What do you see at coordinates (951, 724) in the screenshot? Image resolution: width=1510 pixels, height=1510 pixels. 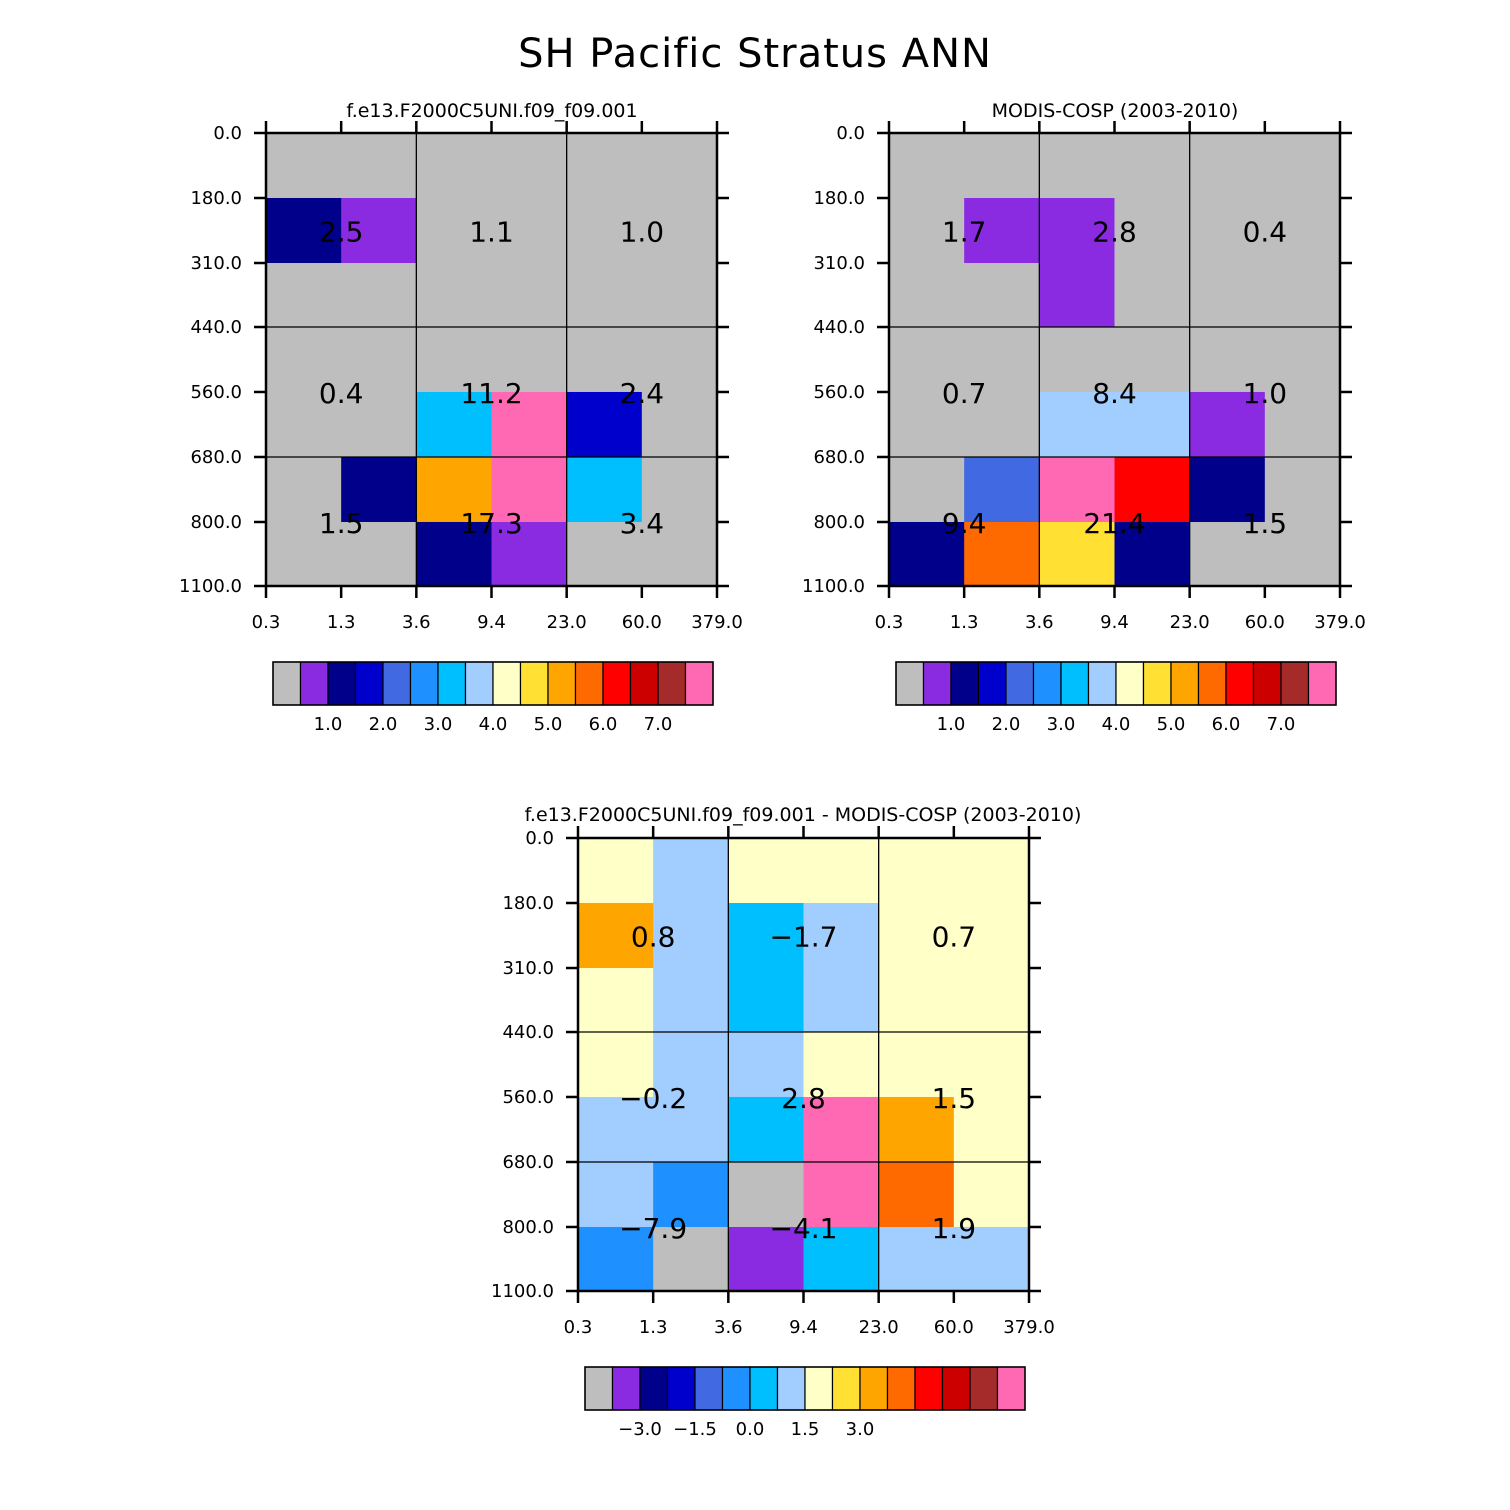 I see `colorbar-tick-label: 1.0` at bounding box center [951, 724].